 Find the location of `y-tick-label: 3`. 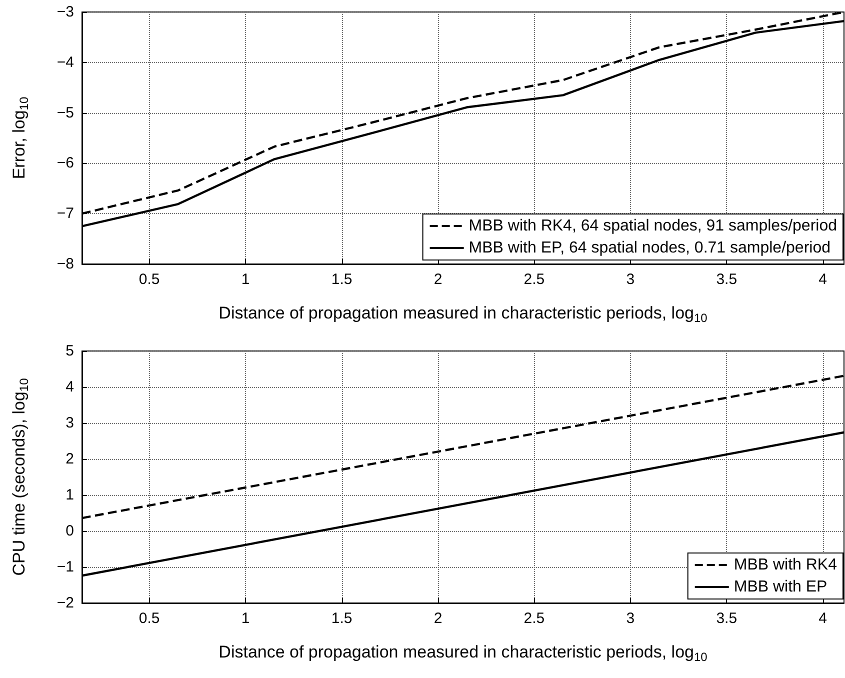

y-tick-label: 3 is located at coordinates (70, 423).